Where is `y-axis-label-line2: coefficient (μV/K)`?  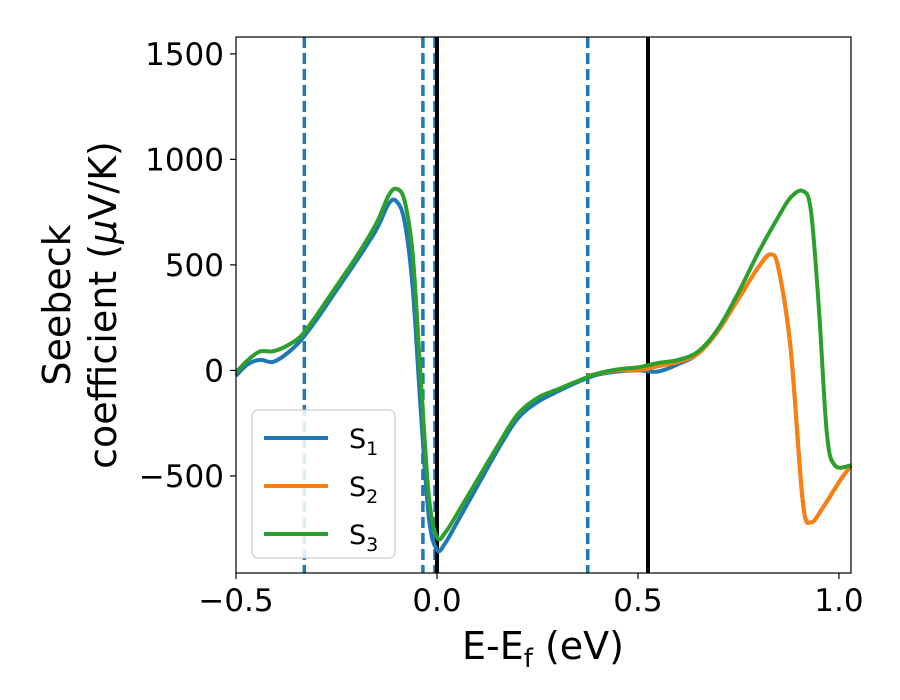 y-axis-label-line2: coefficient (μV/K) is located at coordinates (103, 305).